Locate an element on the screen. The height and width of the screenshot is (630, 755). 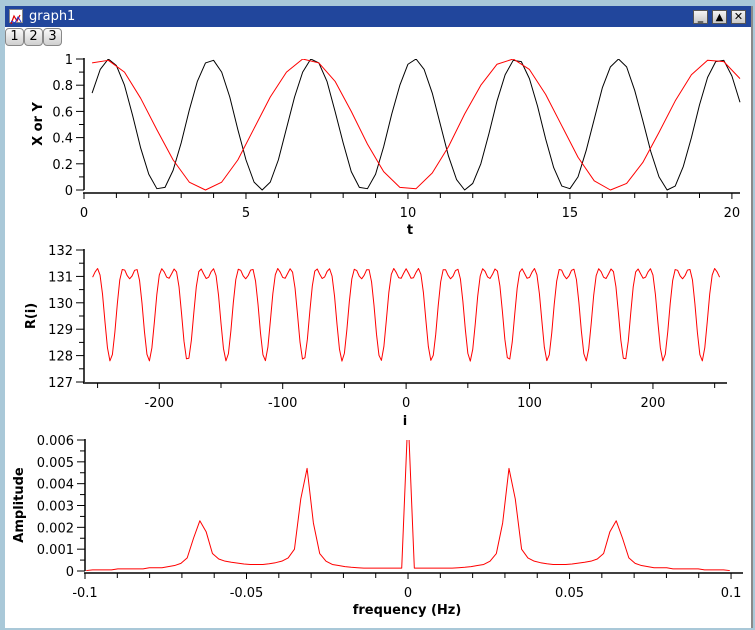
app-graph-icon is located at coordinates (16, 17).